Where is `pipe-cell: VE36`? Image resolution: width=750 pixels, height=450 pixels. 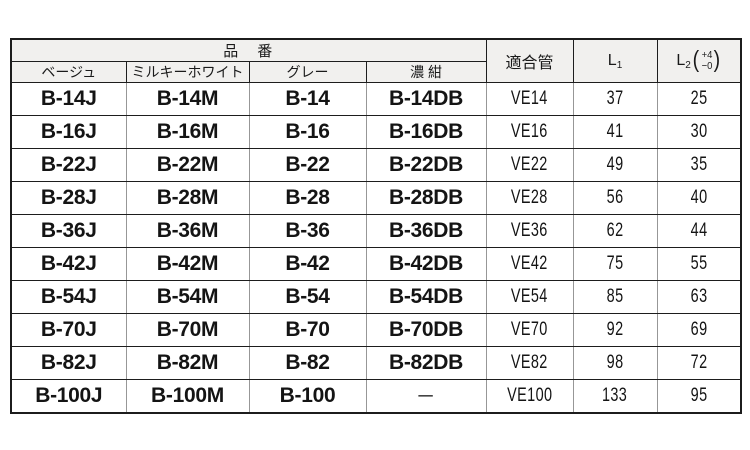 pipe-cell: VE36 is located at coordinates (529, 231).